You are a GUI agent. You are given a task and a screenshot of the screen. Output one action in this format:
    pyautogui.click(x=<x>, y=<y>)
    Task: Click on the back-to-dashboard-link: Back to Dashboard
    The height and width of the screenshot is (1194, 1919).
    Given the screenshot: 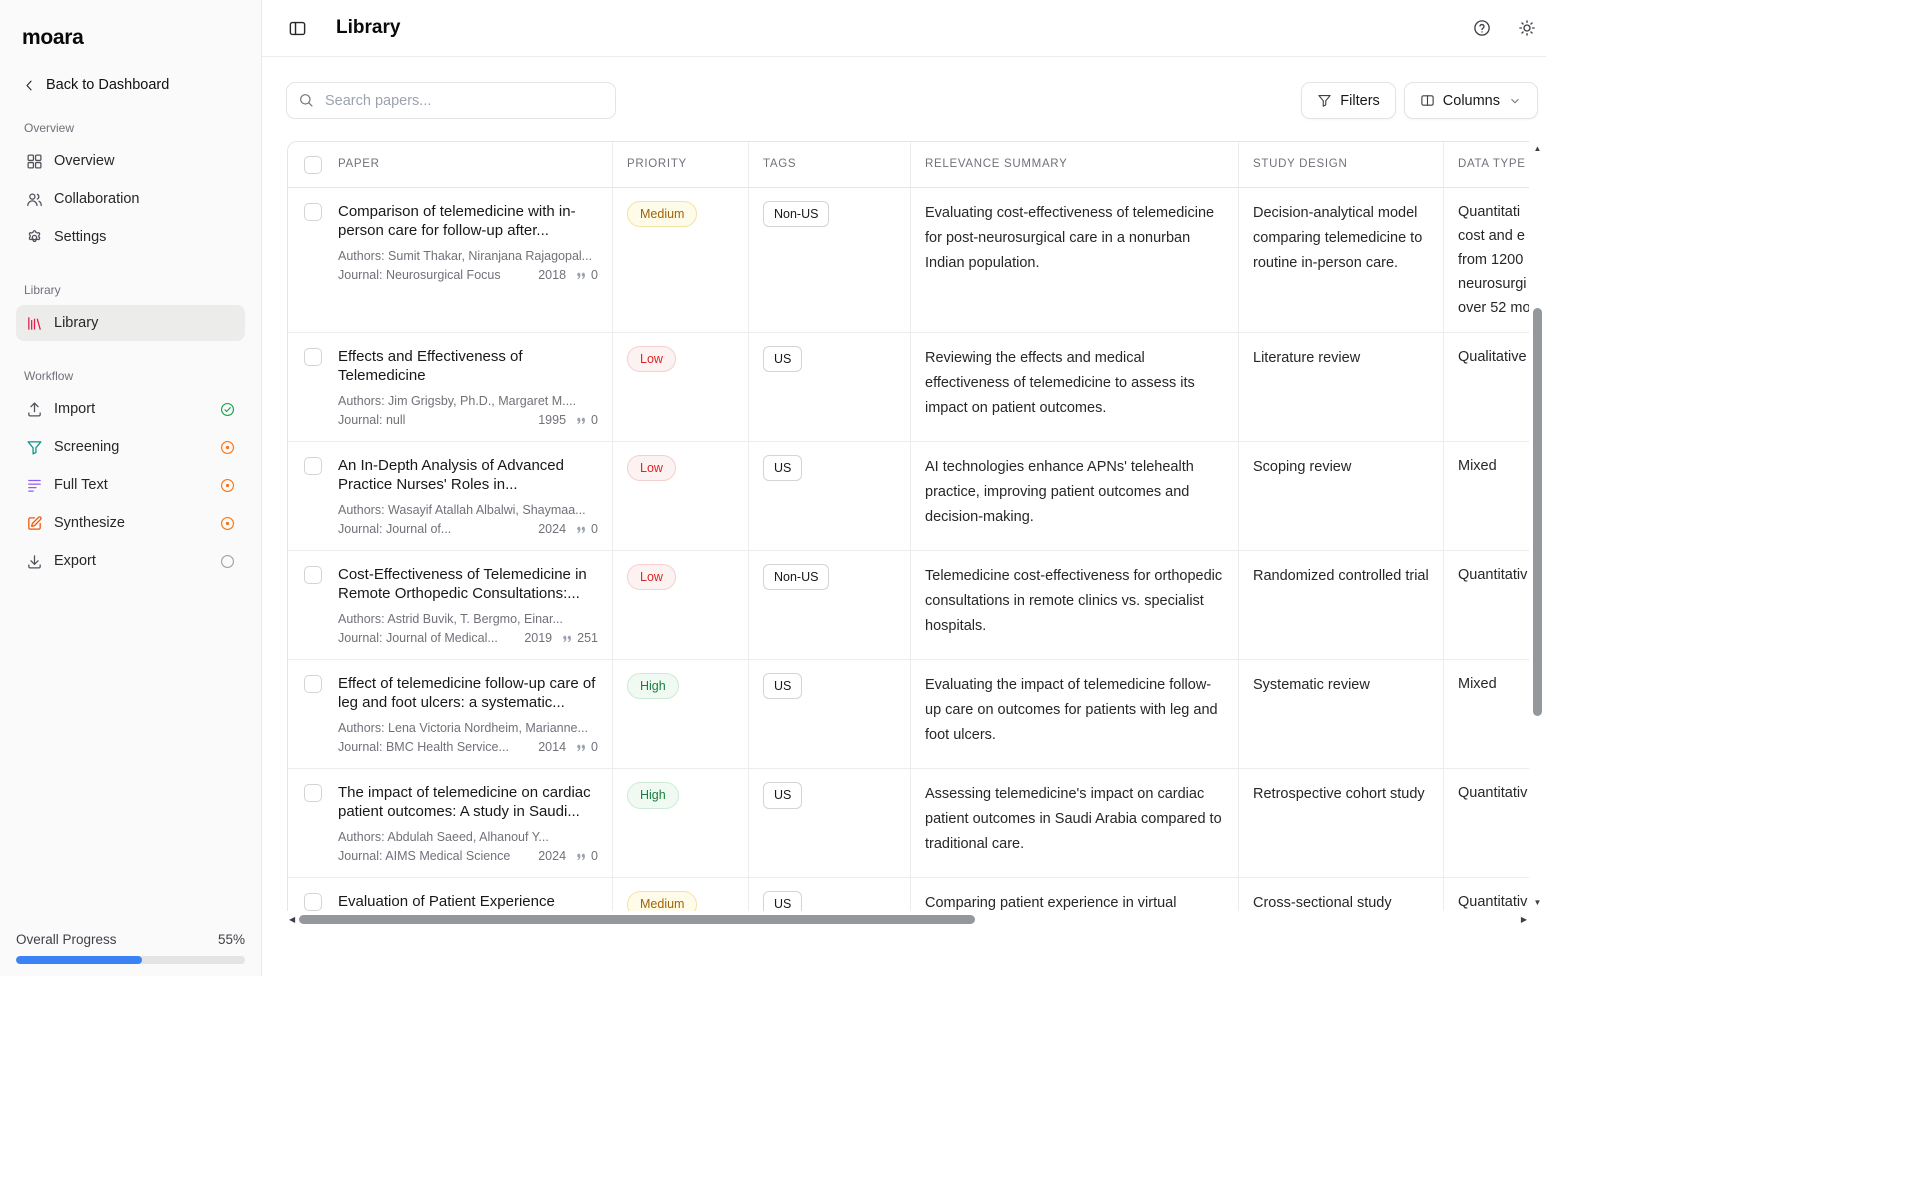 What is the action you would take?
    pyautogui.click(x=130, y=85)
    